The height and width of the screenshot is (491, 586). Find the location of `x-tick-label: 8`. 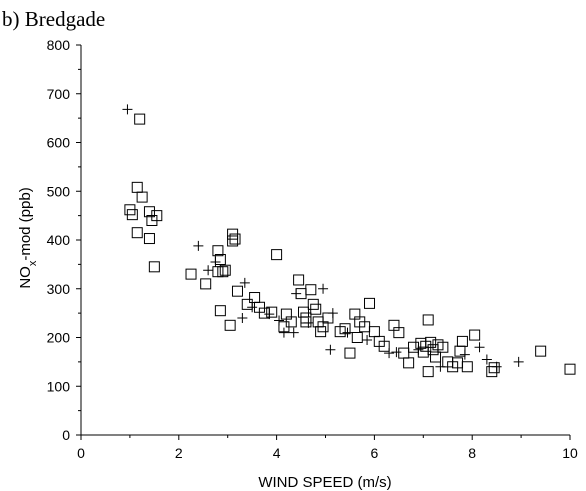

x-tick-label: 8 is located at coordinates (472, 453).